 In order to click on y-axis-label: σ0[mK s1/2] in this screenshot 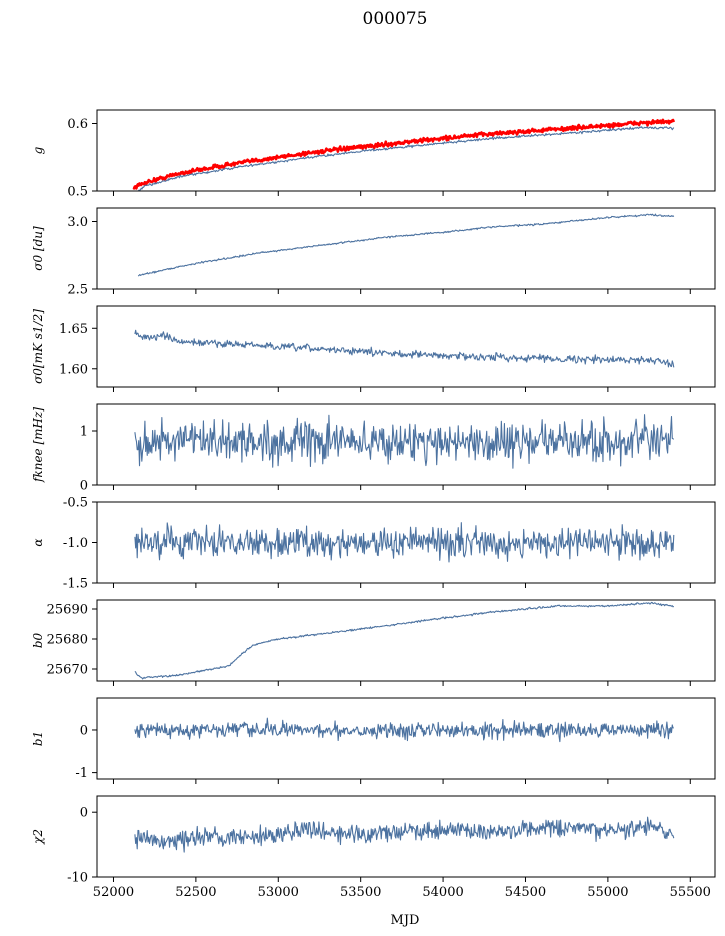, I will do `click(38, 346)`.